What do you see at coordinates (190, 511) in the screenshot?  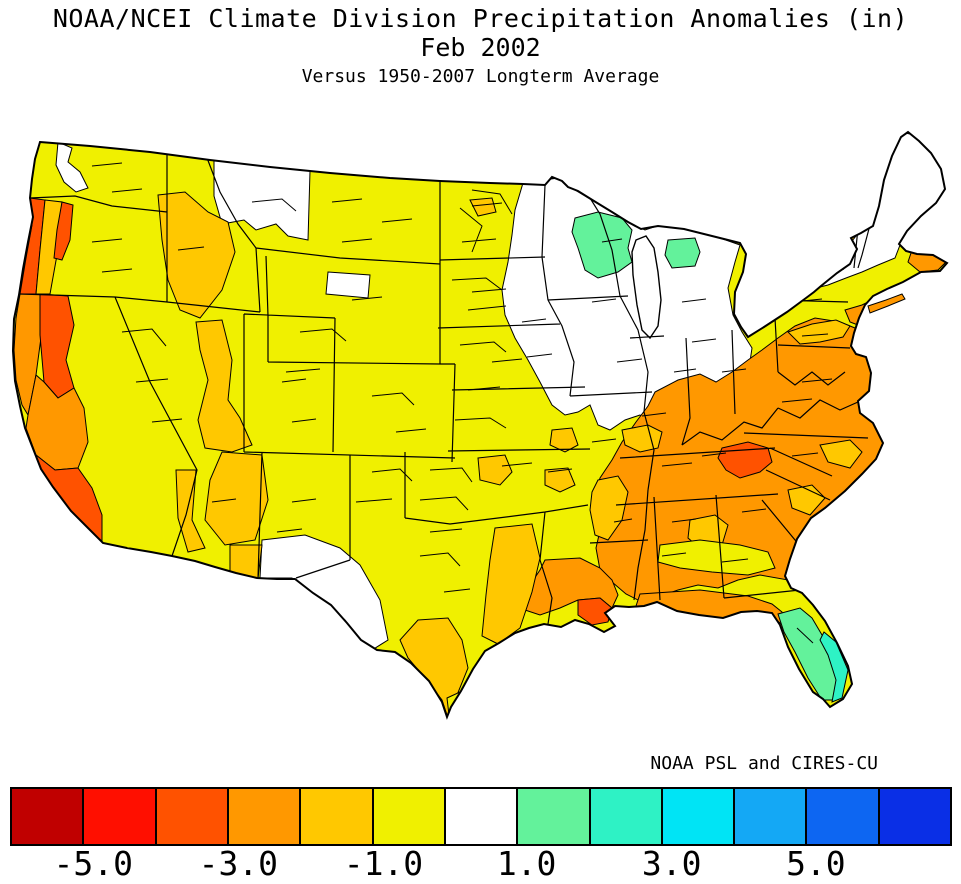 I see `region-arizona-west-amber` at bounding box center [190, 511].